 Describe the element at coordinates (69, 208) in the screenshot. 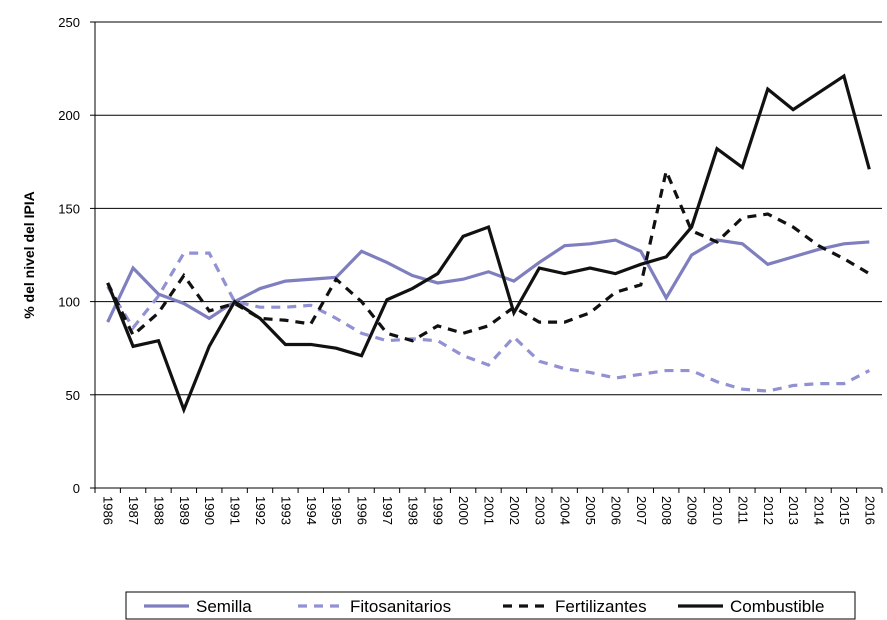

I see `y-tick-label: 150` at that location.